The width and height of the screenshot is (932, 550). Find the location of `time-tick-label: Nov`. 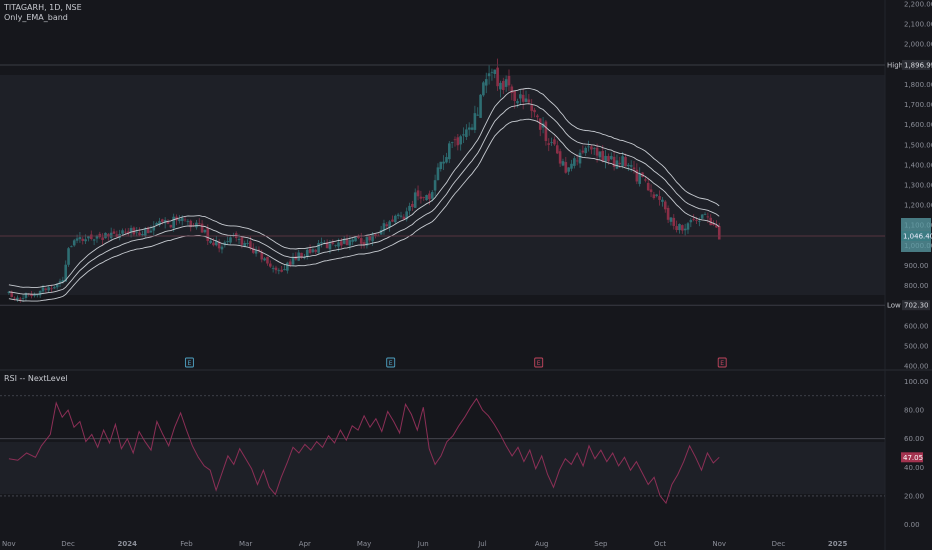

time-tick-label: Nov is located at coordinates (719, 544).